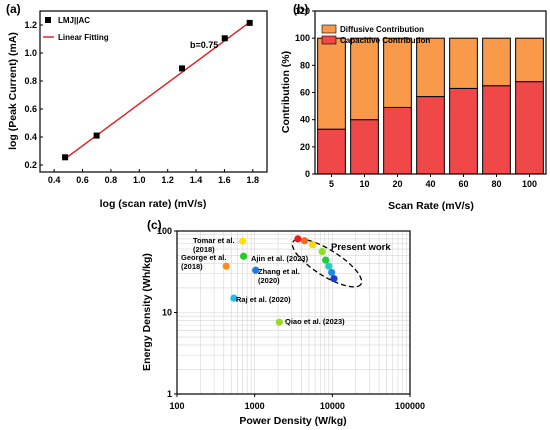 Image resolution: width=550 pixels, height=430 pixels. I want to click on panel-a-fit-line, so click(157, 90).